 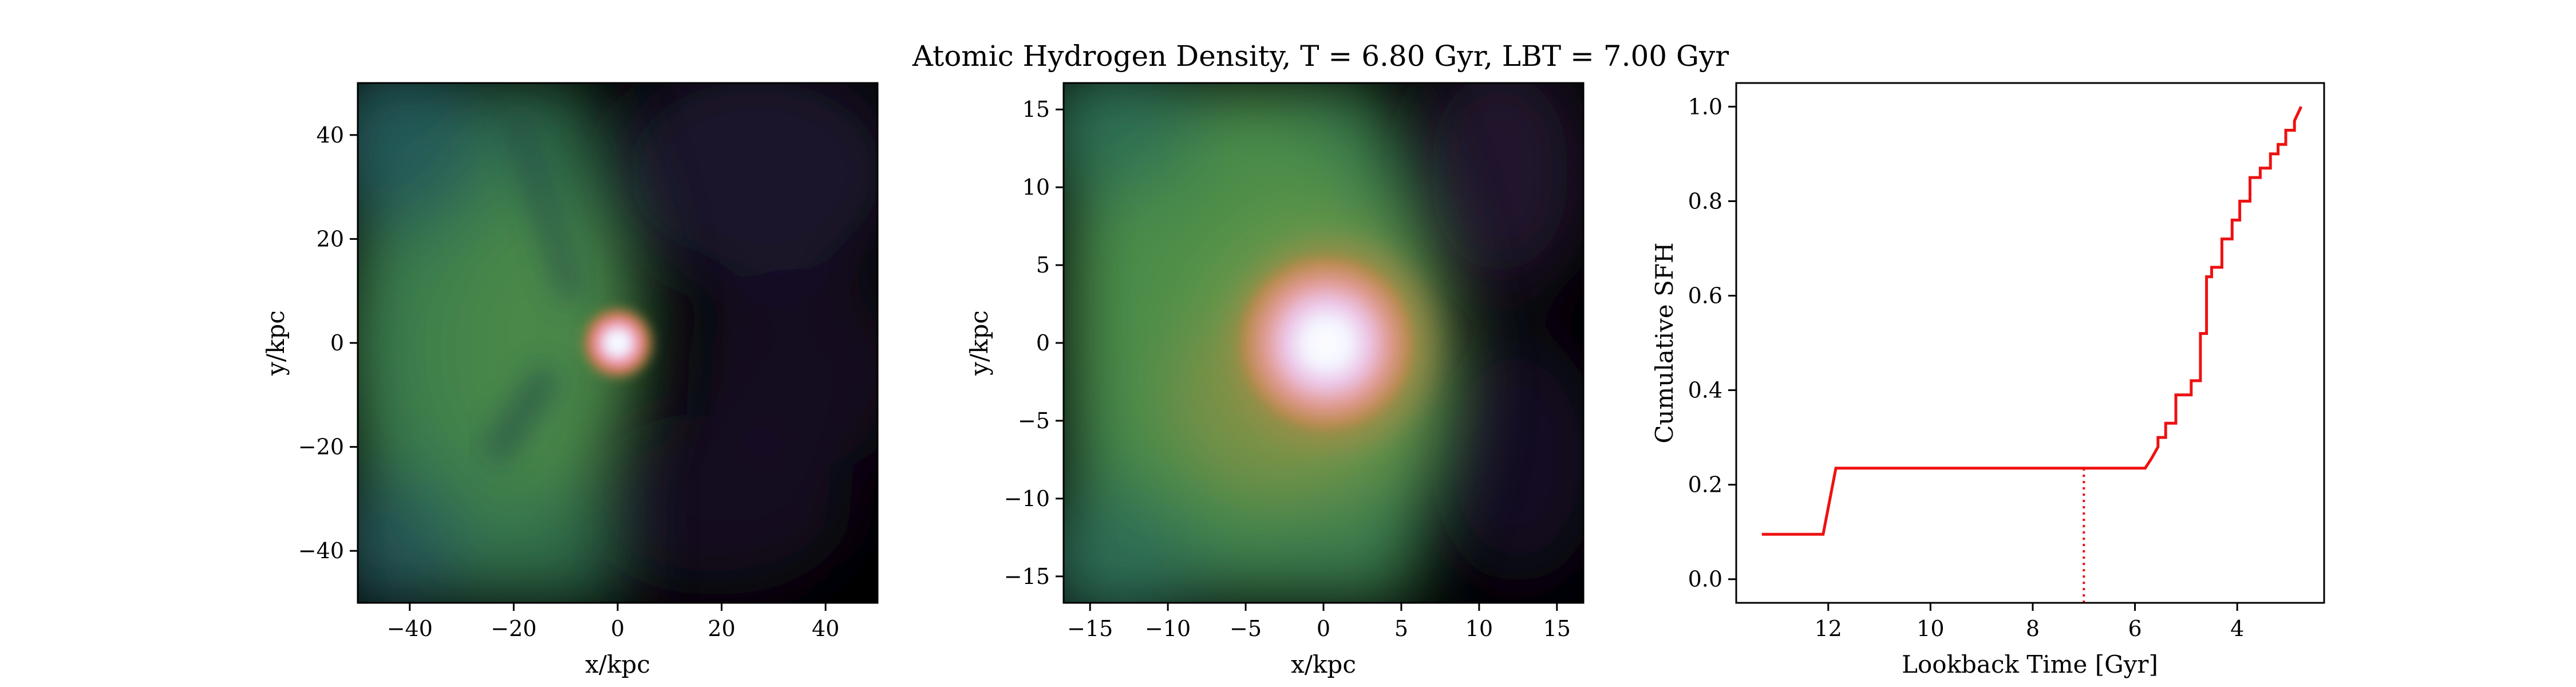 What do you see at coordinates (1034, 420) in the screenshot?
I see `y-tick-label: −5` at bounding box center [1034, 420].